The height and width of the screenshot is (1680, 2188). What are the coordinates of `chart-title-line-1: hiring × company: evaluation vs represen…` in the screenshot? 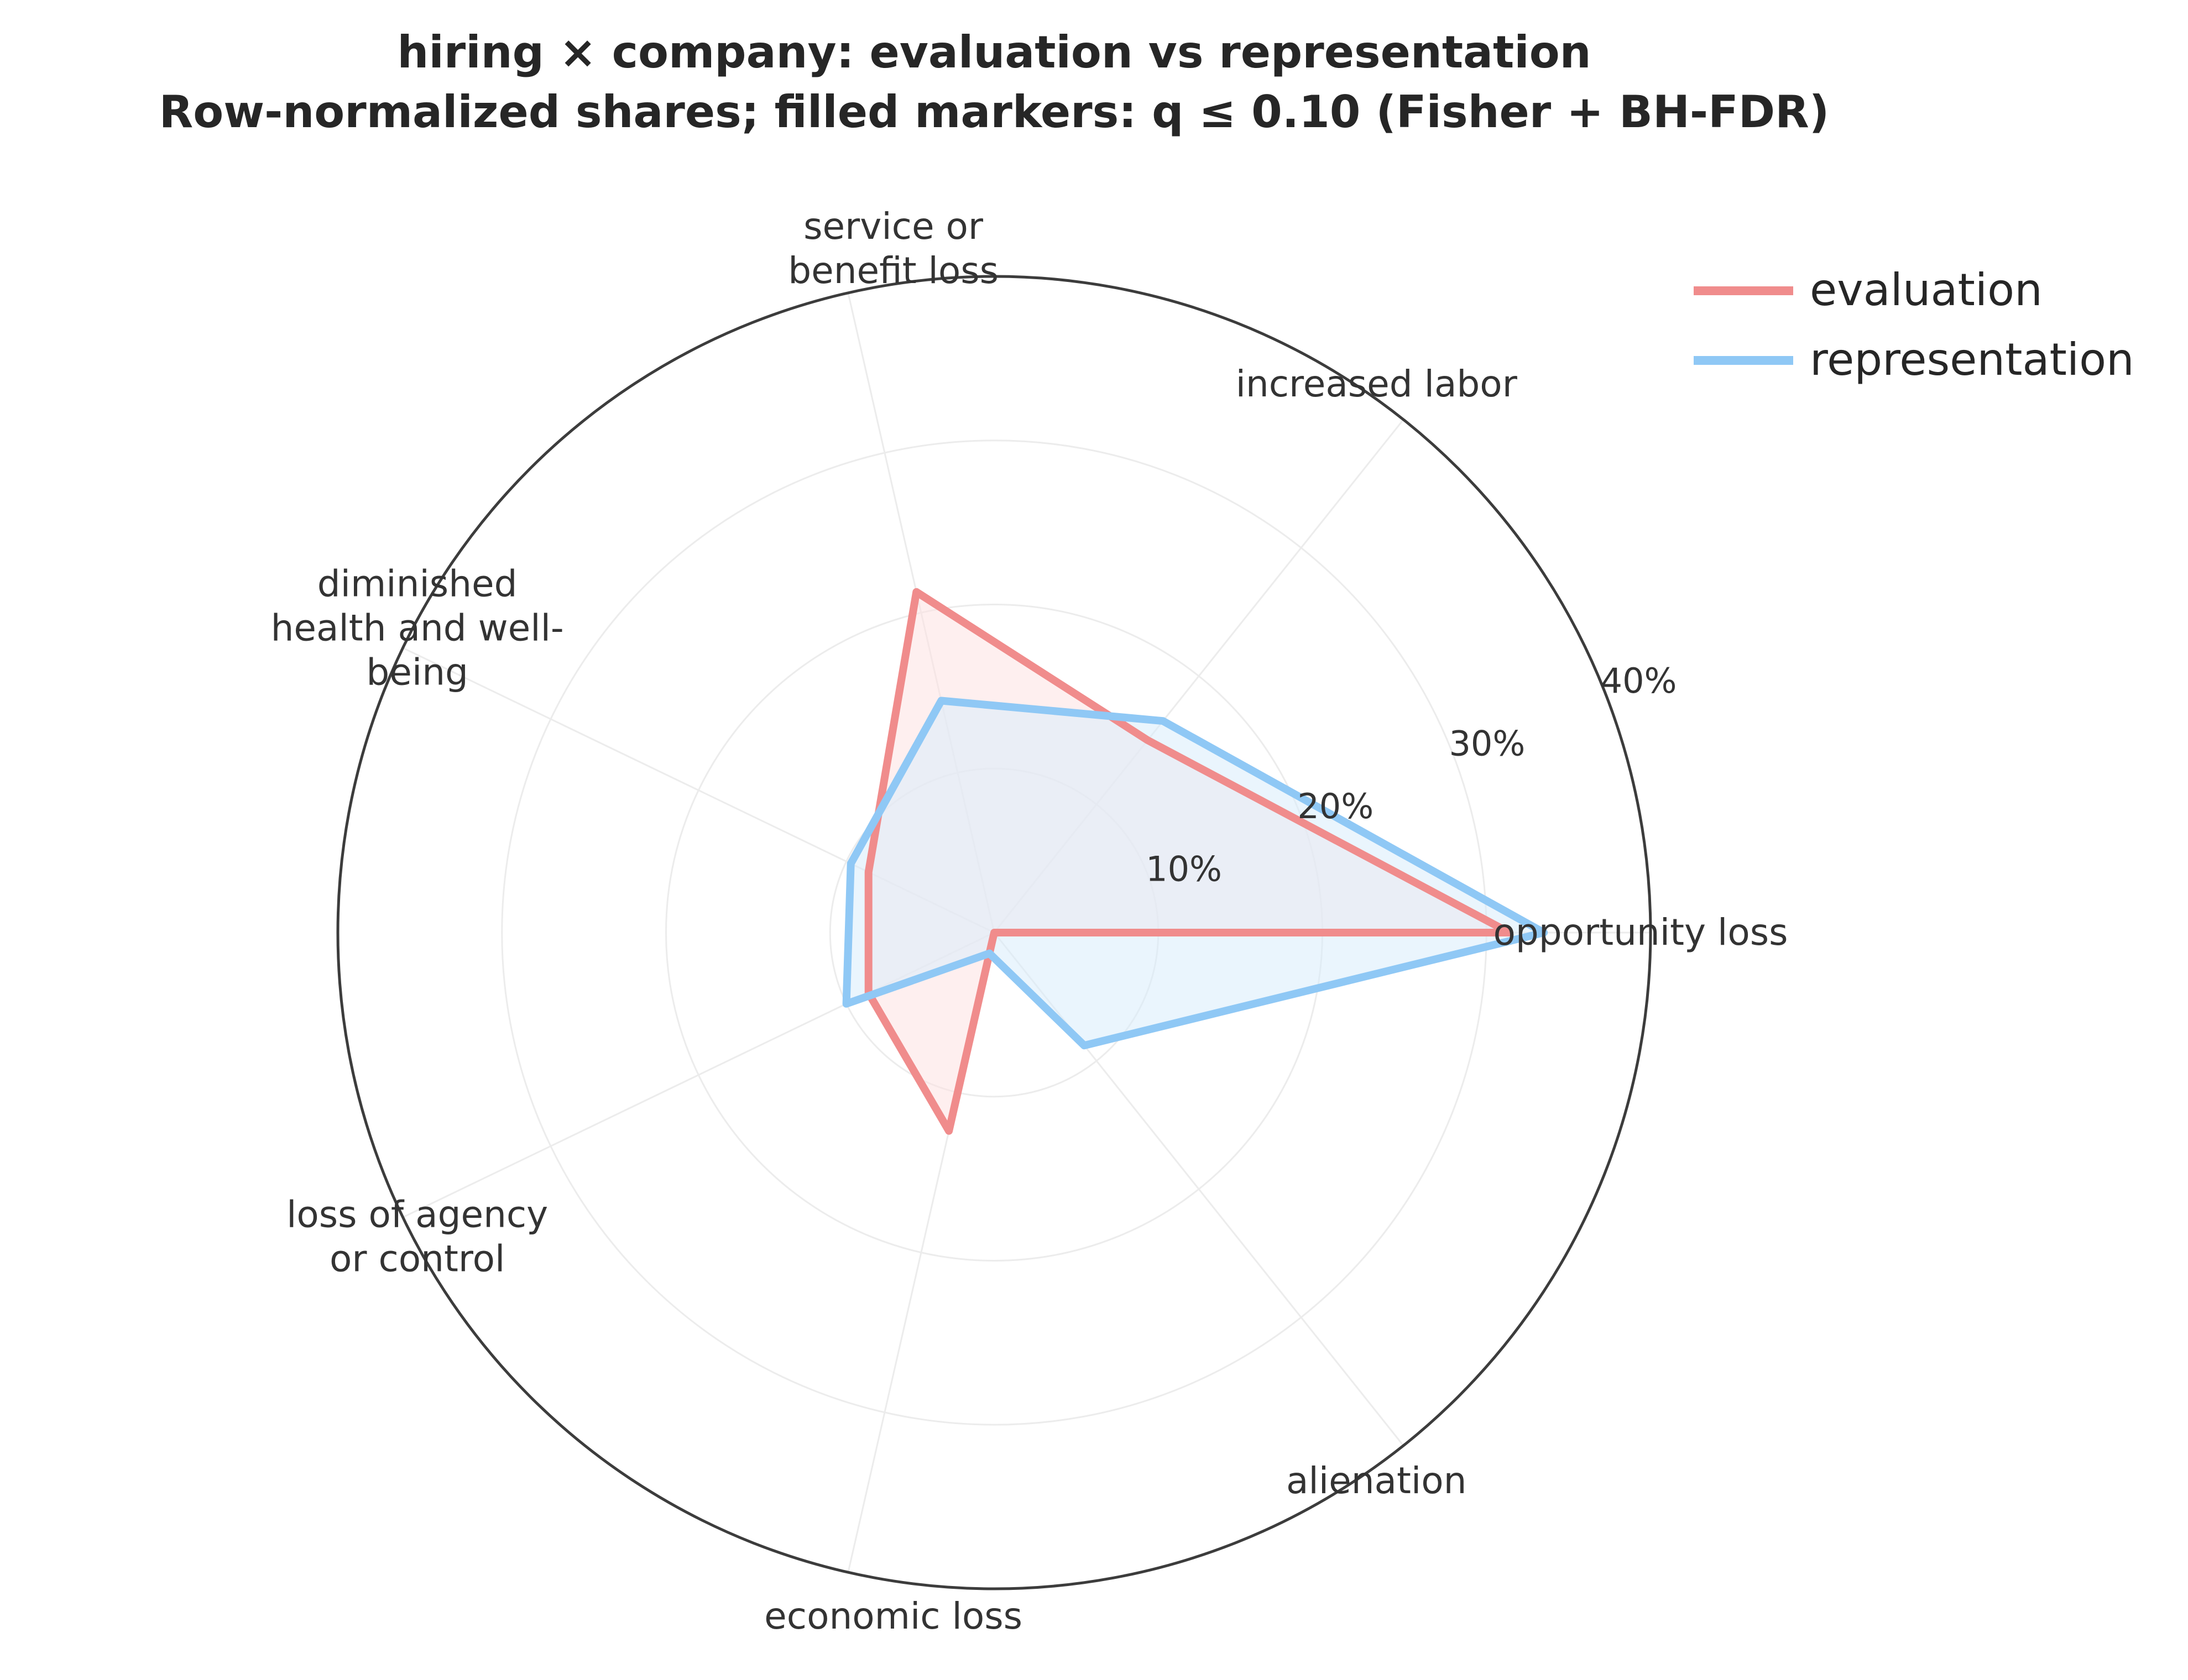 It's located at (994, 52).